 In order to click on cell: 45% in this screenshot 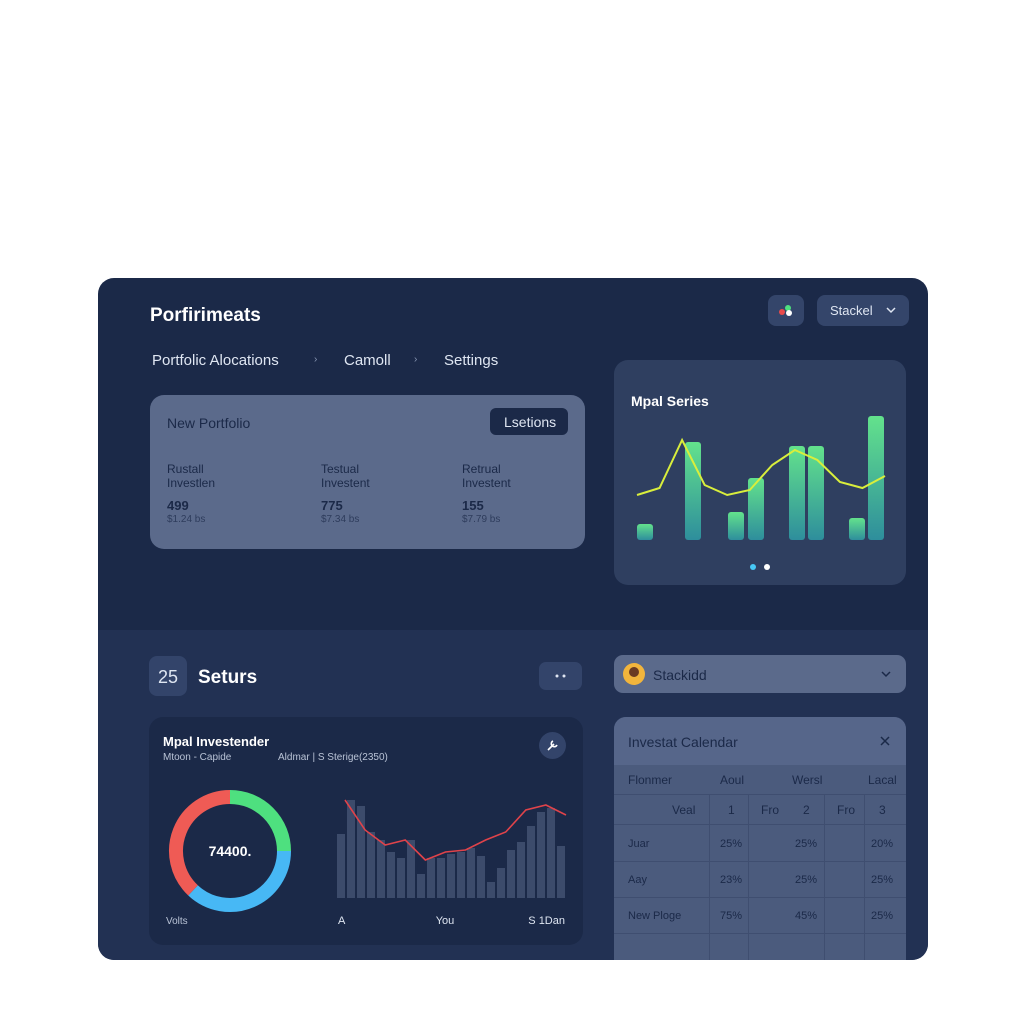, I will do `click(805, 916)`.